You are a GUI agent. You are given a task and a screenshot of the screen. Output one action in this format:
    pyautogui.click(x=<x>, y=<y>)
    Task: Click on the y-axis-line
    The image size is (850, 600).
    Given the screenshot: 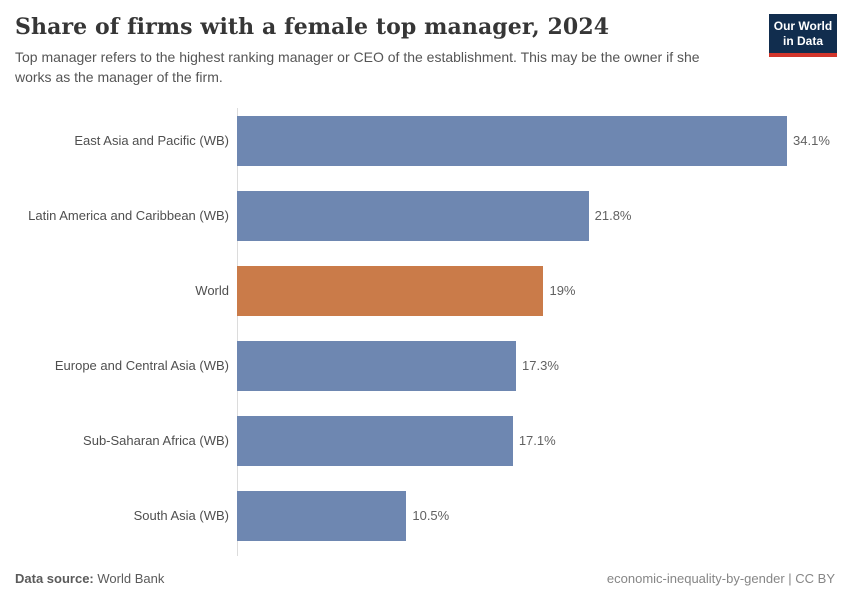 What is the action you would take?
    pyautogui.click(x=237, y=332)
    